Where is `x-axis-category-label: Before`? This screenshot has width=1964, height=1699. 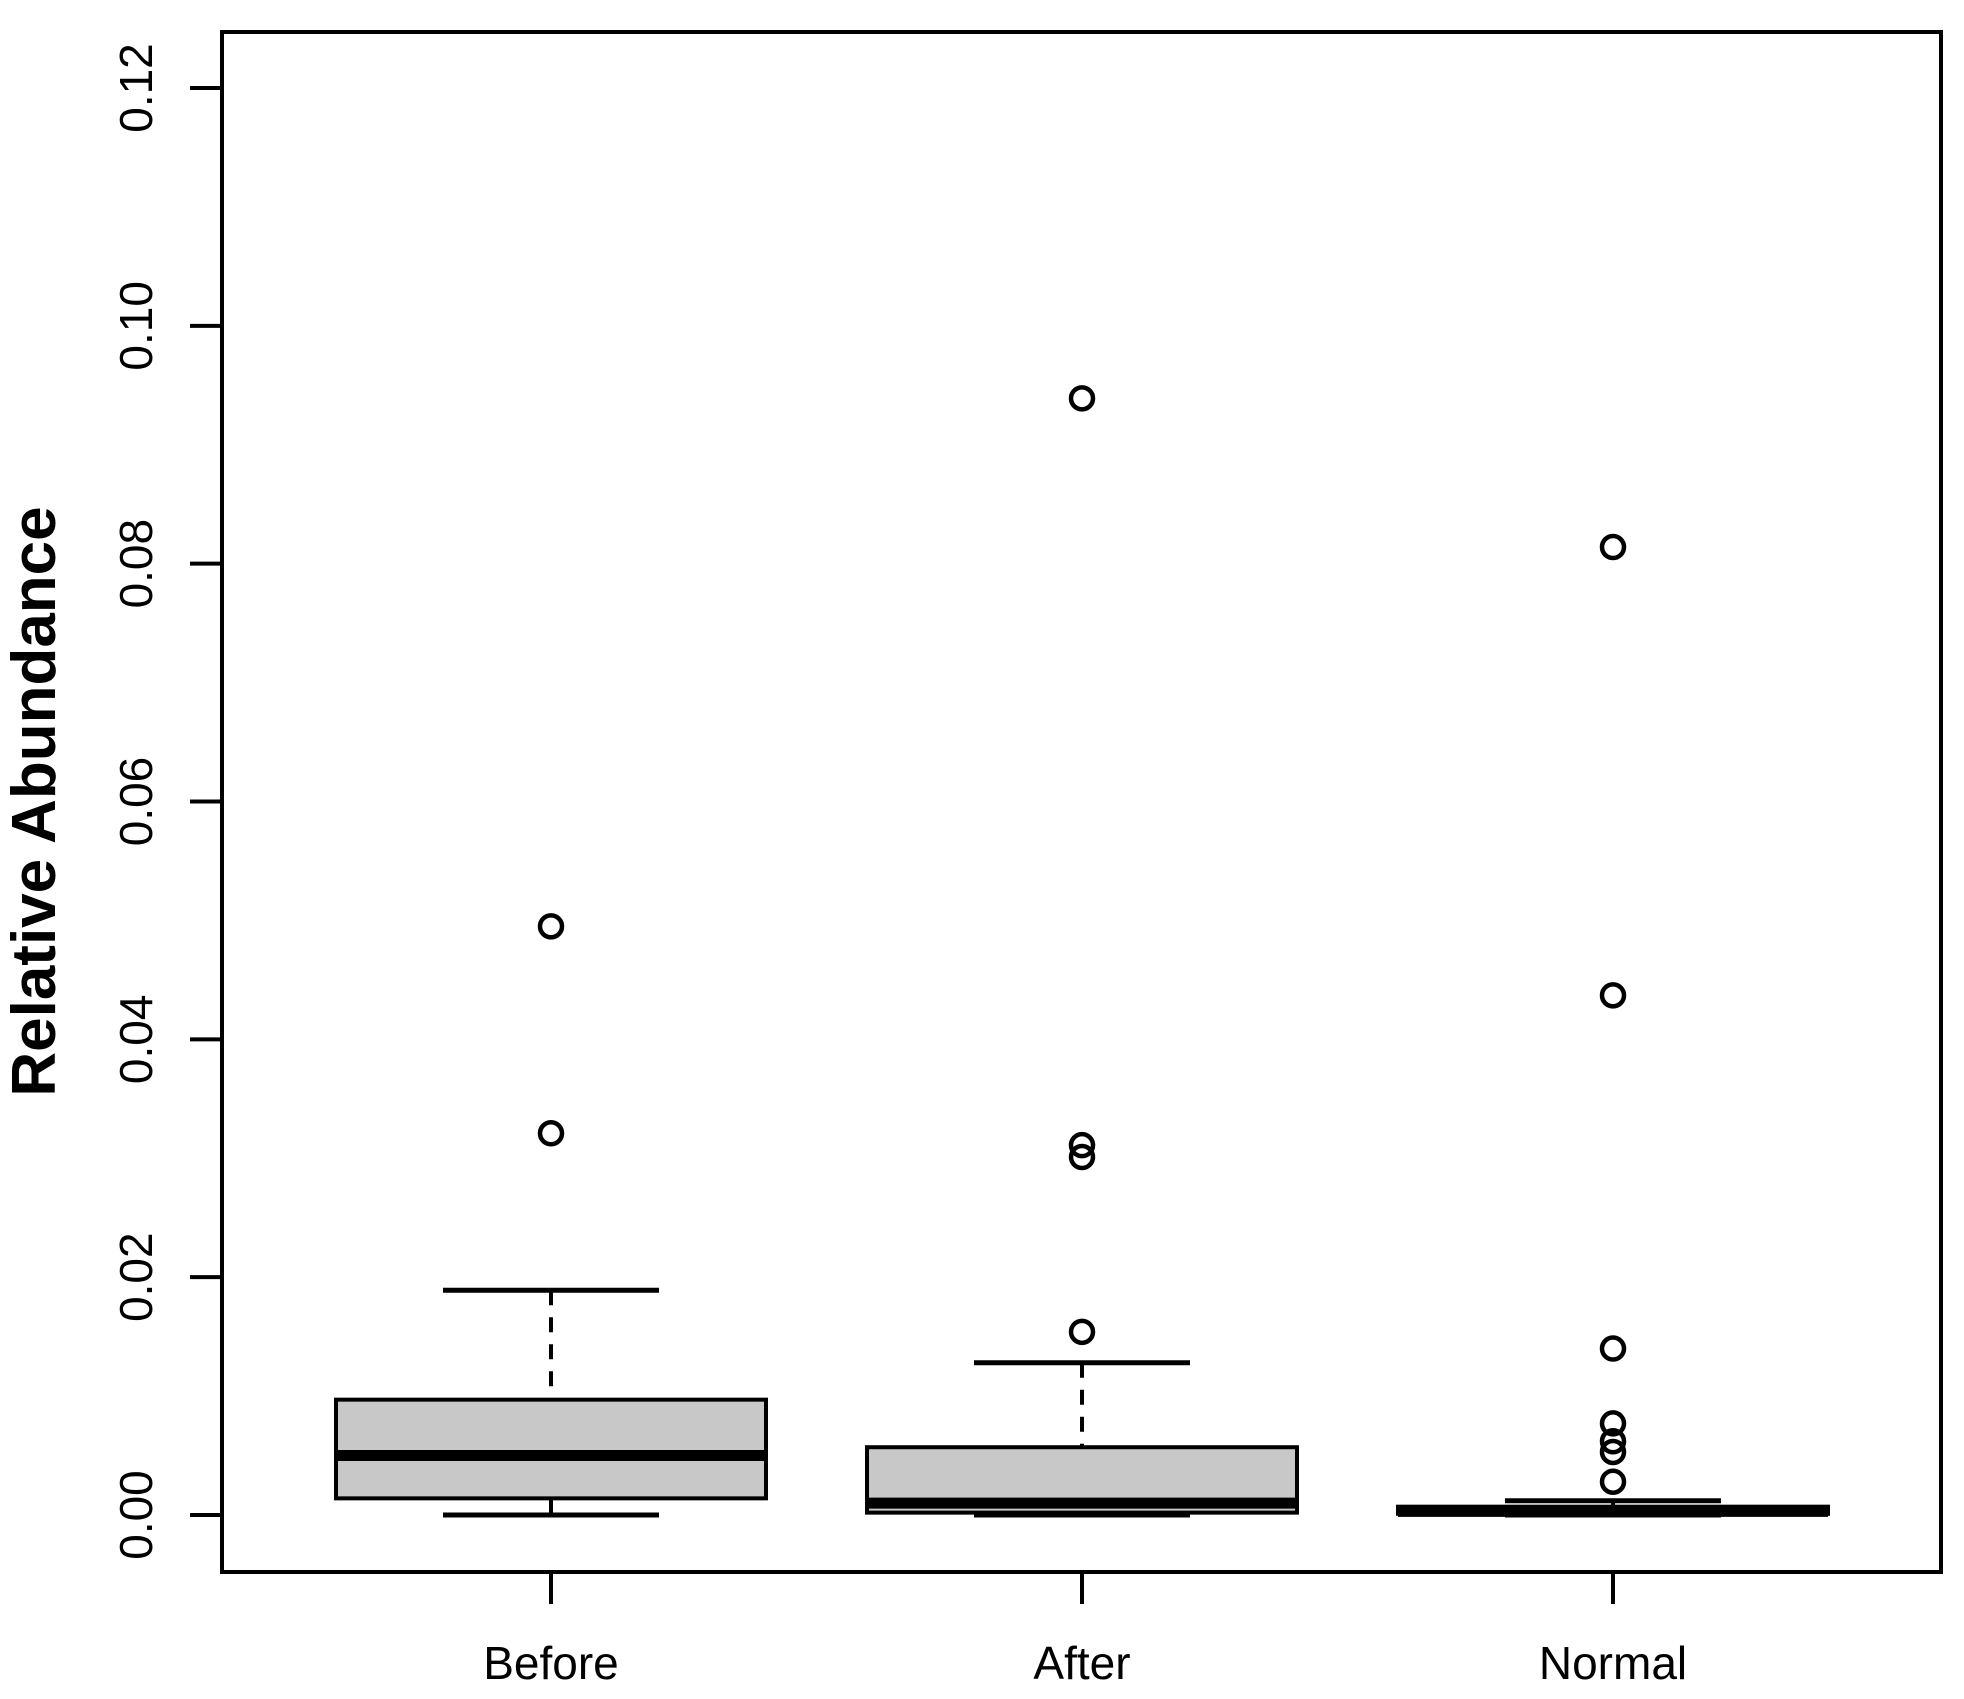
x-axis-category-label: Before is located at coordinates (551, 1663).